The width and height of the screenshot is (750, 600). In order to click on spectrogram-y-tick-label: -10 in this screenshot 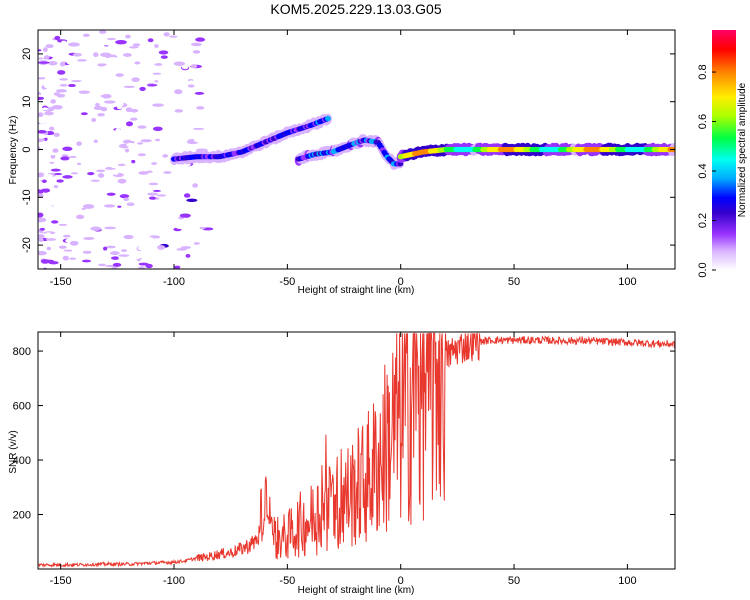, I will do `click(27, 197)`.